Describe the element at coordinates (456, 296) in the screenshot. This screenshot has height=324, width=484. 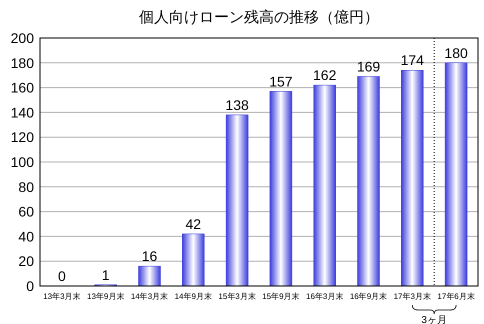
I see `x-tick-label: 17年6月末` at that location.